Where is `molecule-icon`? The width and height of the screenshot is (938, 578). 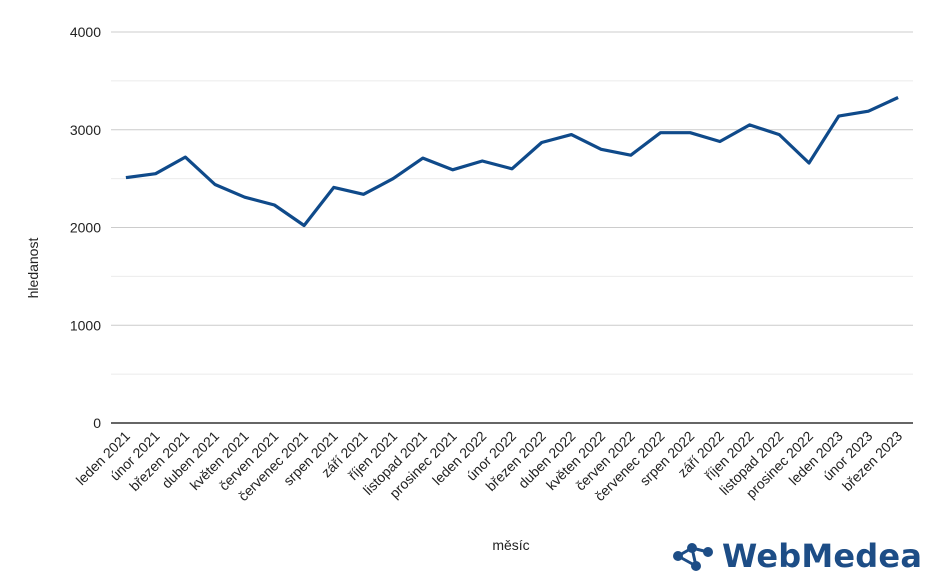
molecule-icon is located at coordinates (693, 557).